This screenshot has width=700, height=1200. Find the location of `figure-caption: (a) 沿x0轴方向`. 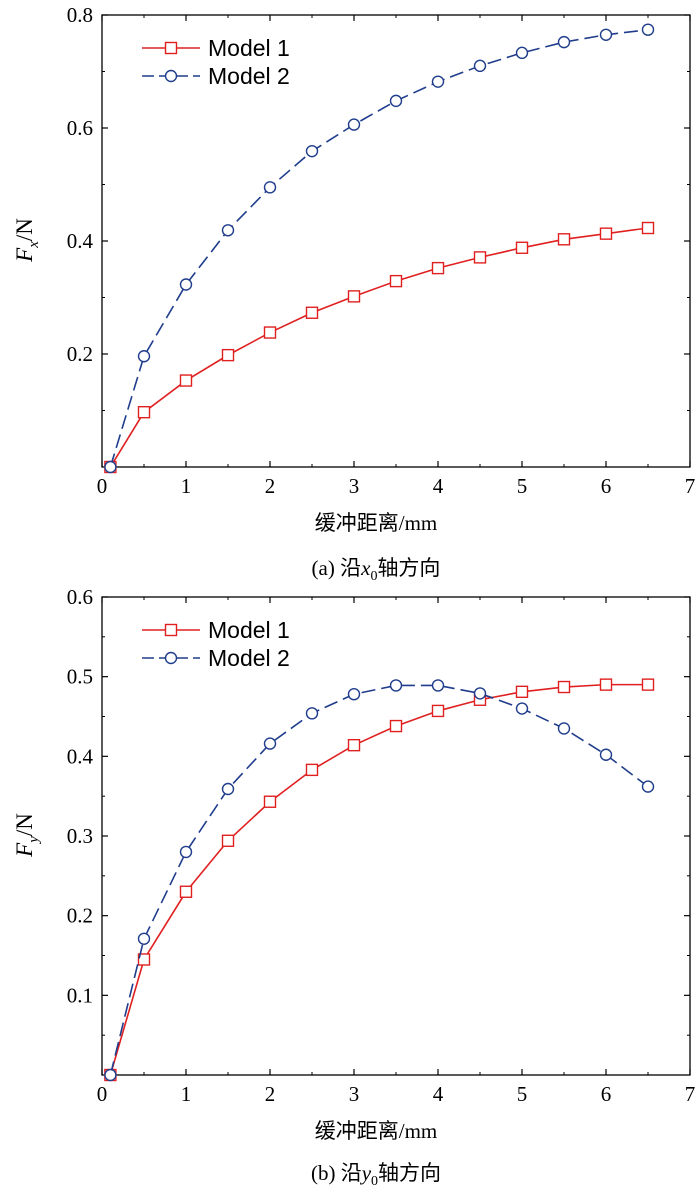

figure-caption: (a) 沿x0轴方向 is located at coordinates (376, 570).